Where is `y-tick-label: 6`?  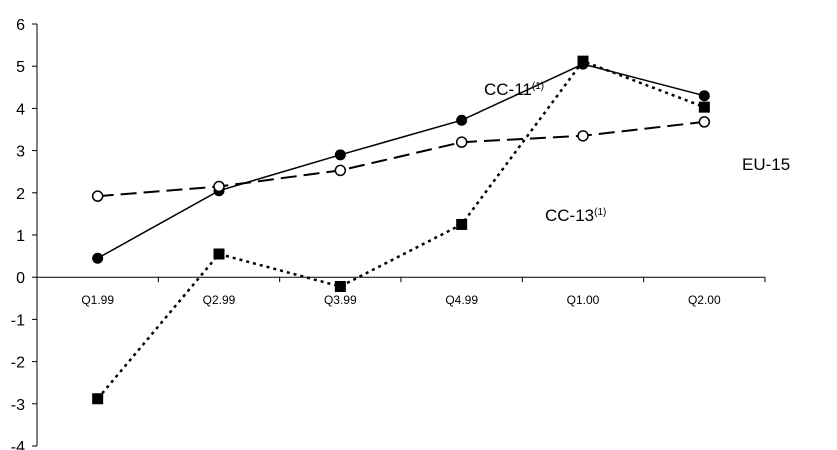
y-tick-label: 6 is located at coordinates (20, 25).